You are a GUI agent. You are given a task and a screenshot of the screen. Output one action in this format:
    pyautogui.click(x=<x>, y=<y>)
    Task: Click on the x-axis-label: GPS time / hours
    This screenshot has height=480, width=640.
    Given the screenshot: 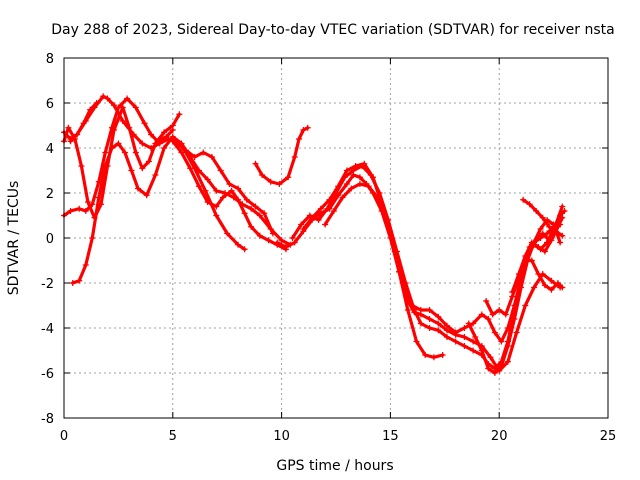 What is the action you would take?
    pyautogui.click(x=334, y=466)
    